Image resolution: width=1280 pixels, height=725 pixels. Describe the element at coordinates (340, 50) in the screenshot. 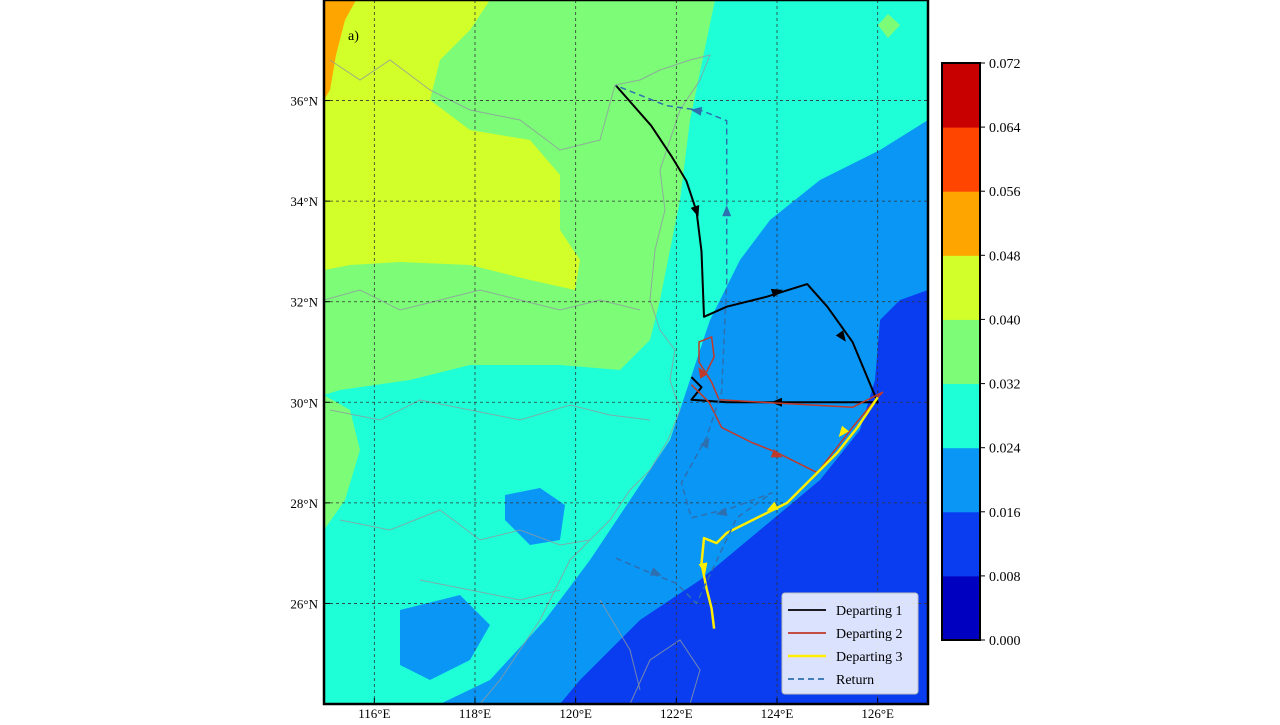

I see `field-0.048` at that location.